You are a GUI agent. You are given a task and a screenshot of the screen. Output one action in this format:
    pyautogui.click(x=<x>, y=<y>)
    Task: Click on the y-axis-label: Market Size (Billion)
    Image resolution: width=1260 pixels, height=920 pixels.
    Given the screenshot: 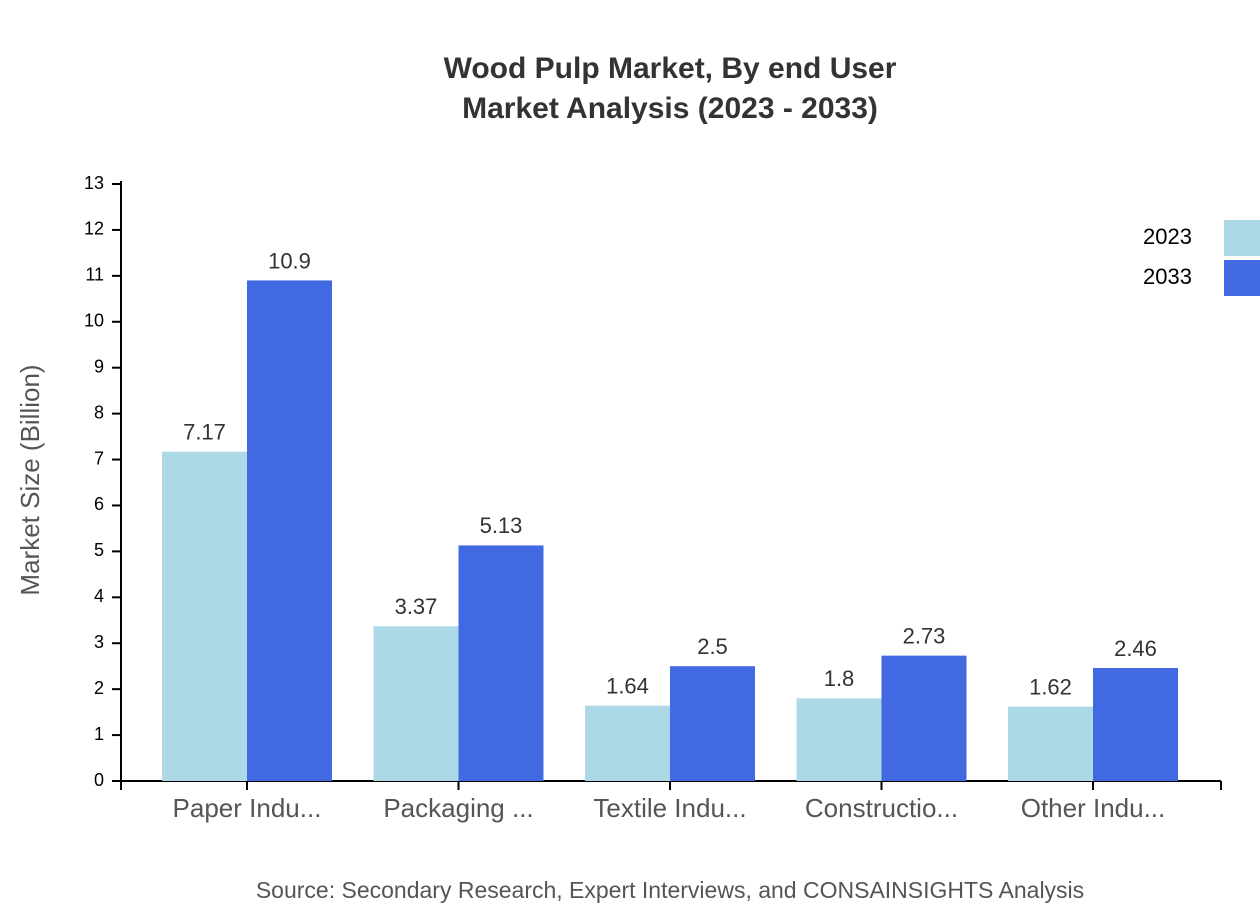 What is the action you would take?
    pyautogui.click(x=30, y=479)
    